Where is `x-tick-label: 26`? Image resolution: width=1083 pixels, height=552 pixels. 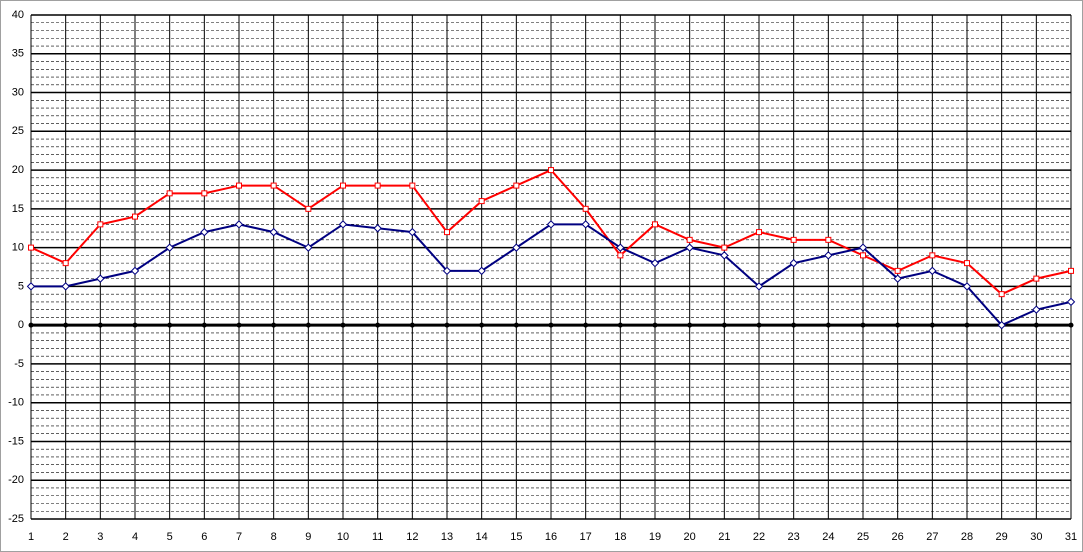
x-tick-label: 26 is located at coordinates (898, 537).